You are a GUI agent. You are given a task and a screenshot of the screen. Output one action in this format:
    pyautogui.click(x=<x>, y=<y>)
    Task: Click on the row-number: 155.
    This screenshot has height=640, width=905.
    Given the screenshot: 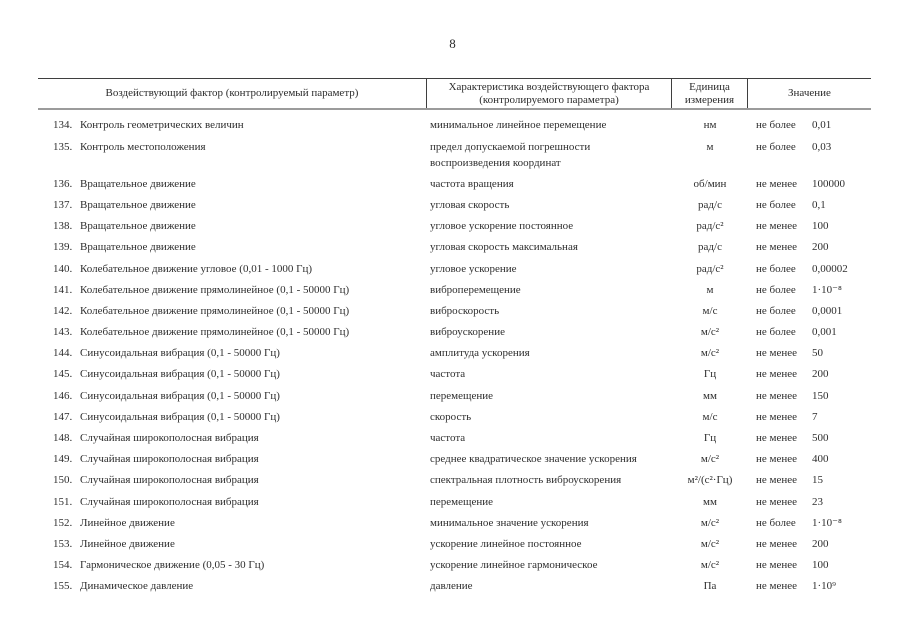 What is the action you would take?
    pyautogui.click(x=63, y=586)
    